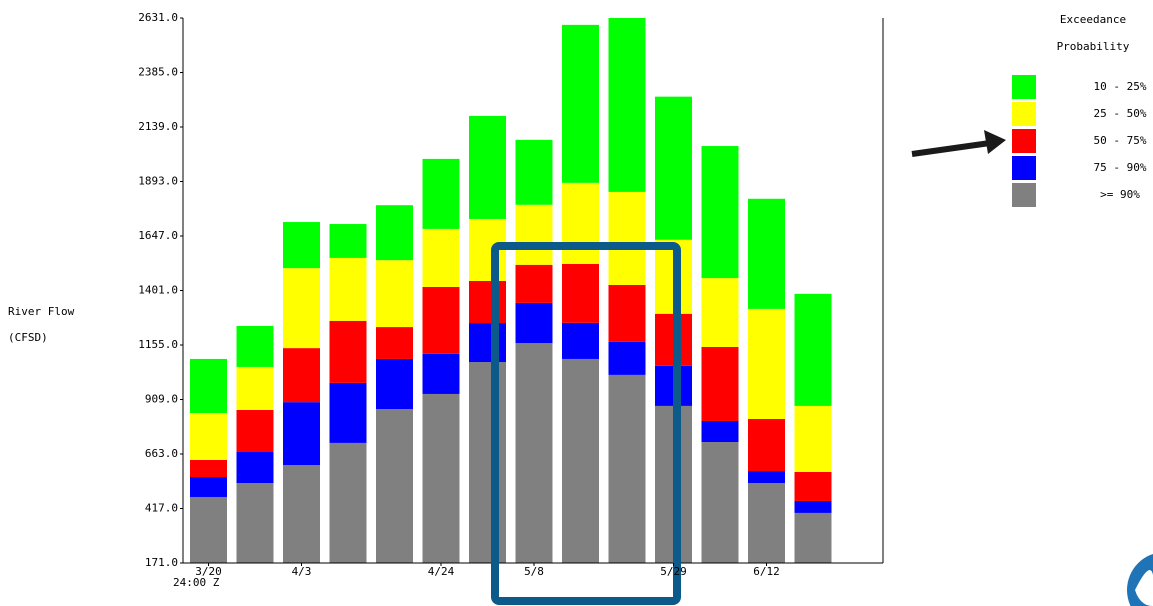 The height and width of the screenshot is (606, 1153). Describe the element at coordinates (534, 571) in the screenshot. I see `x-tick-label: 5/8` at that location.